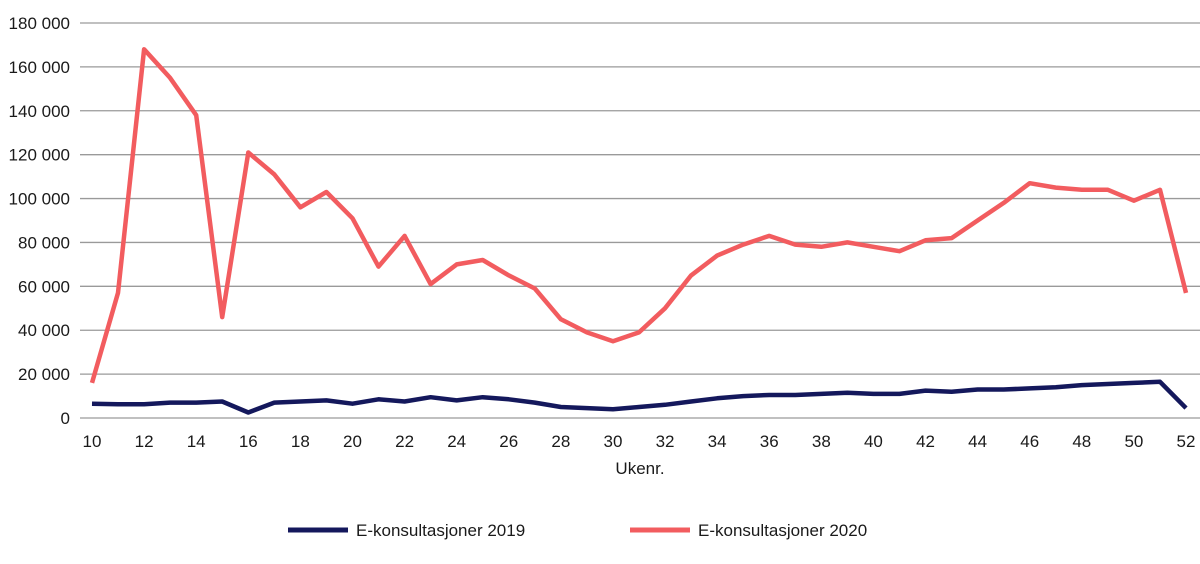 The width and height of the screenshot is (1200, 564). What do you see at coordinates (769, 441) in the screenshot?
I see `x-tick-label: 36` at bounding box center [769, 441].